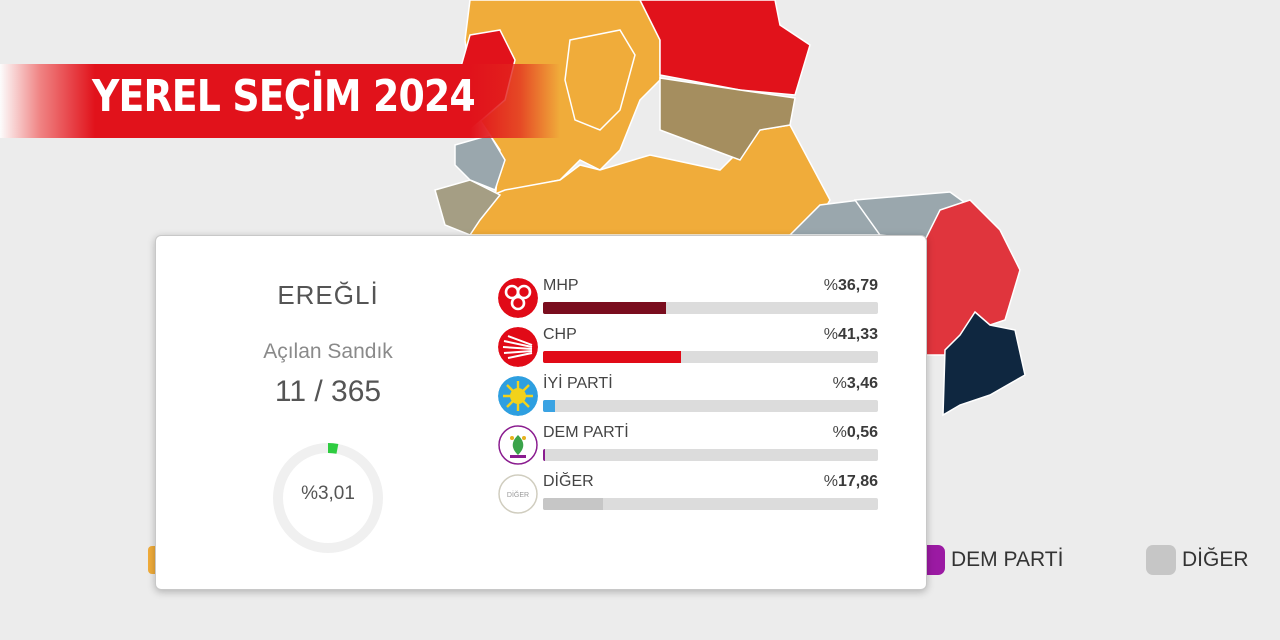  Describe the element at coordinates (855, 432) in the screenshot. I see `party-percent-dem-parti: %0,56` at that location.